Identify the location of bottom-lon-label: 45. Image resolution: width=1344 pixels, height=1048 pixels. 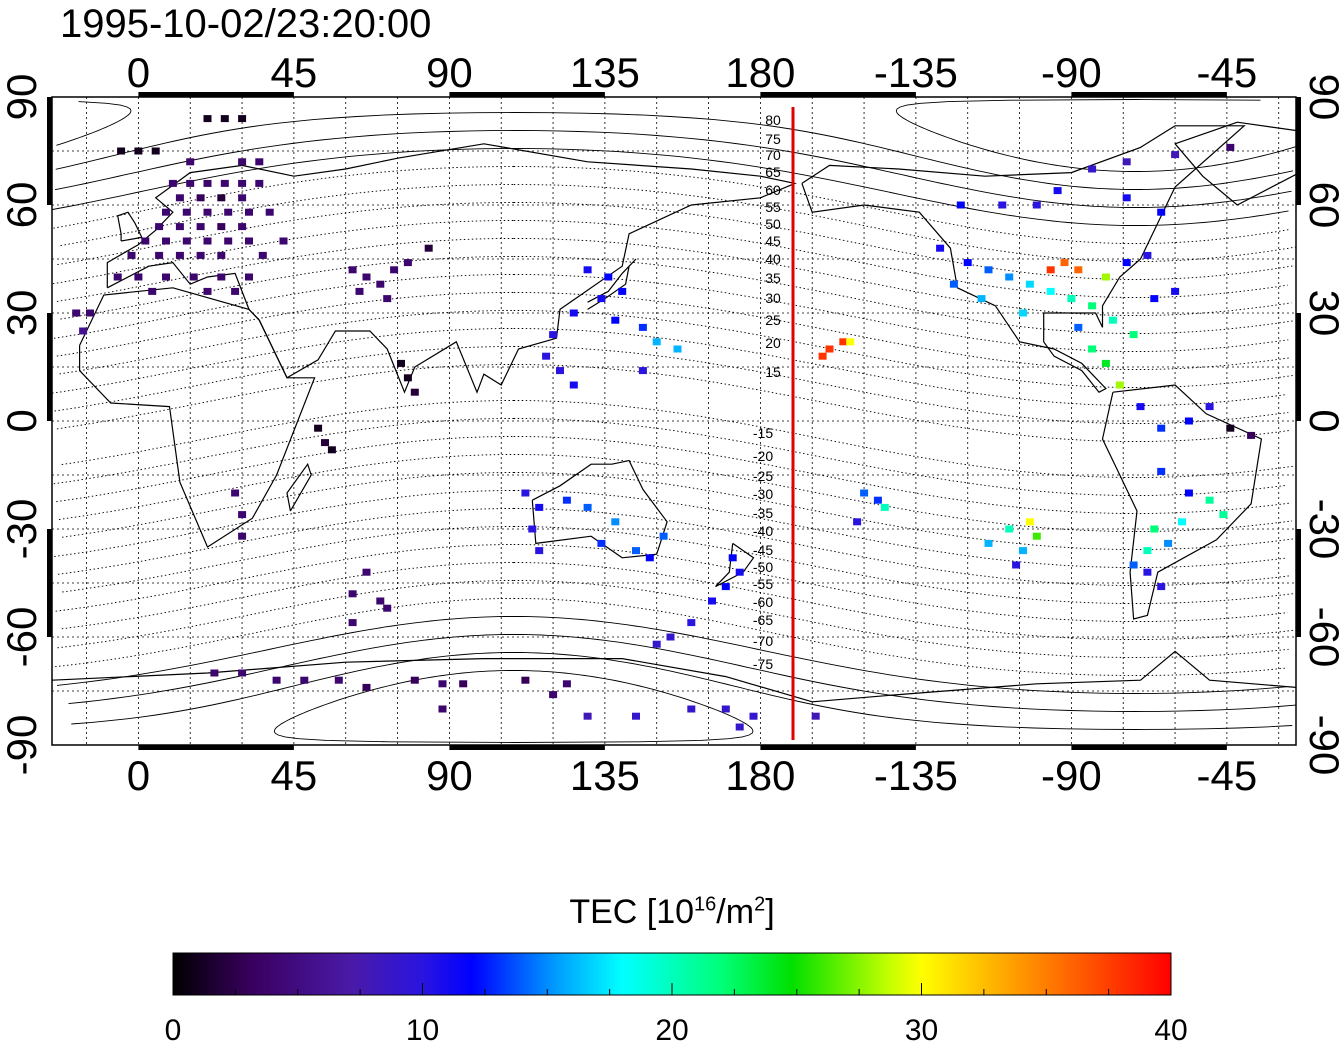
(294, 775).